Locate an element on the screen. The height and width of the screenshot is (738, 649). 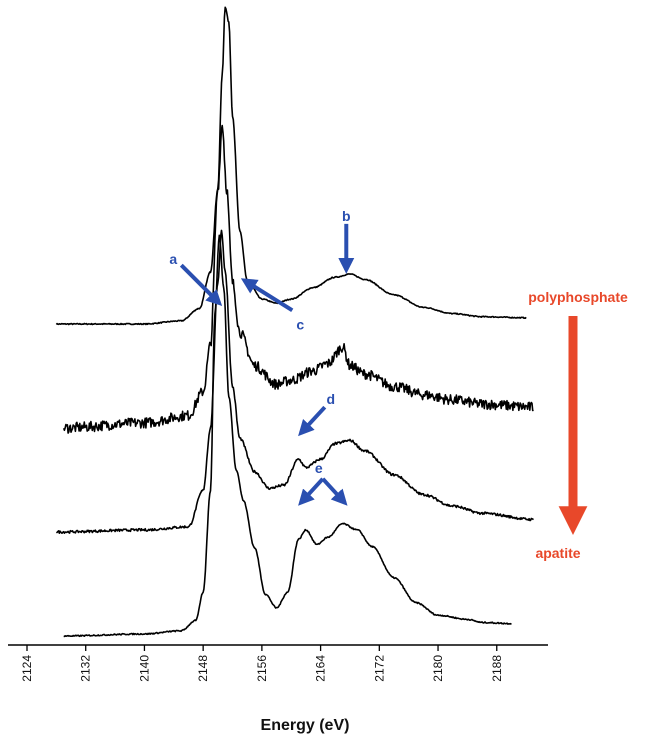
x-tick-label-2156: 2156 is located at coordinates (262, 668).